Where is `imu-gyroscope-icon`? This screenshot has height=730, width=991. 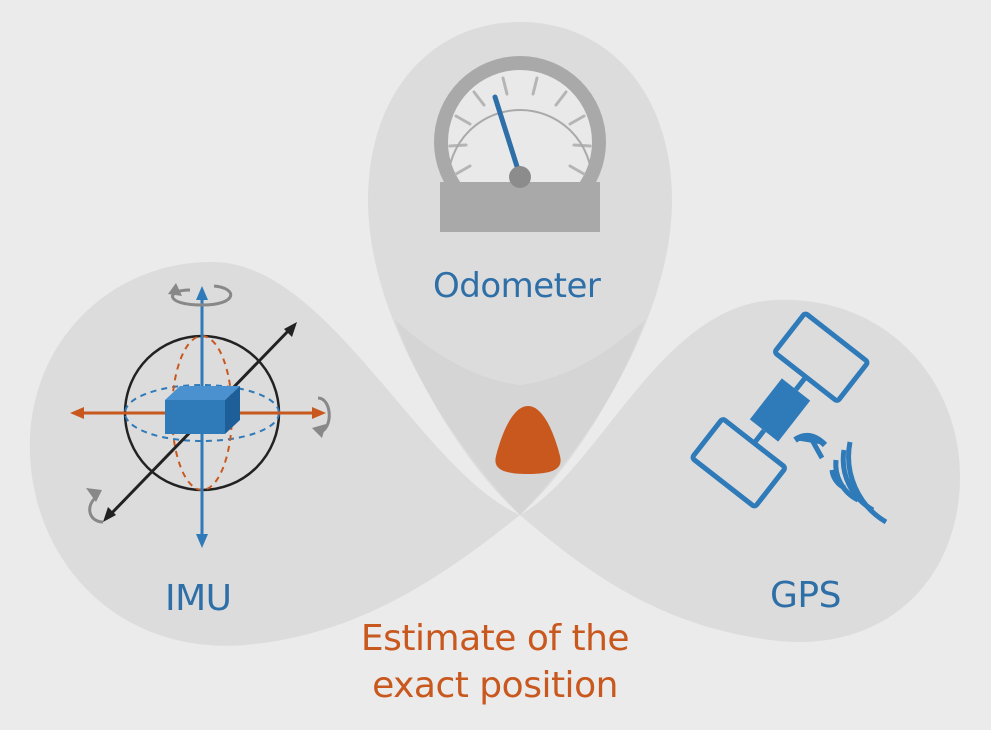
imu-gyroscope-icon is located at coordinates (200, 415).